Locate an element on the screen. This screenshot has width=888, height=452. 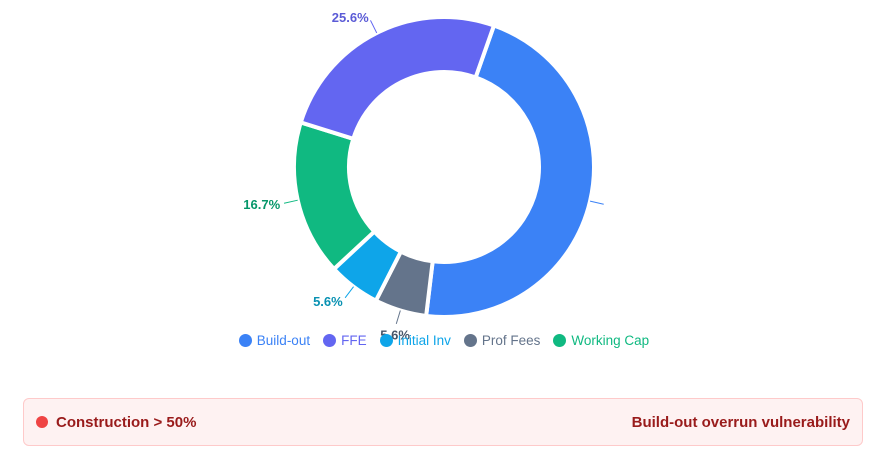
legend-item-ffe: FFE is located at coordinates (345, 340).